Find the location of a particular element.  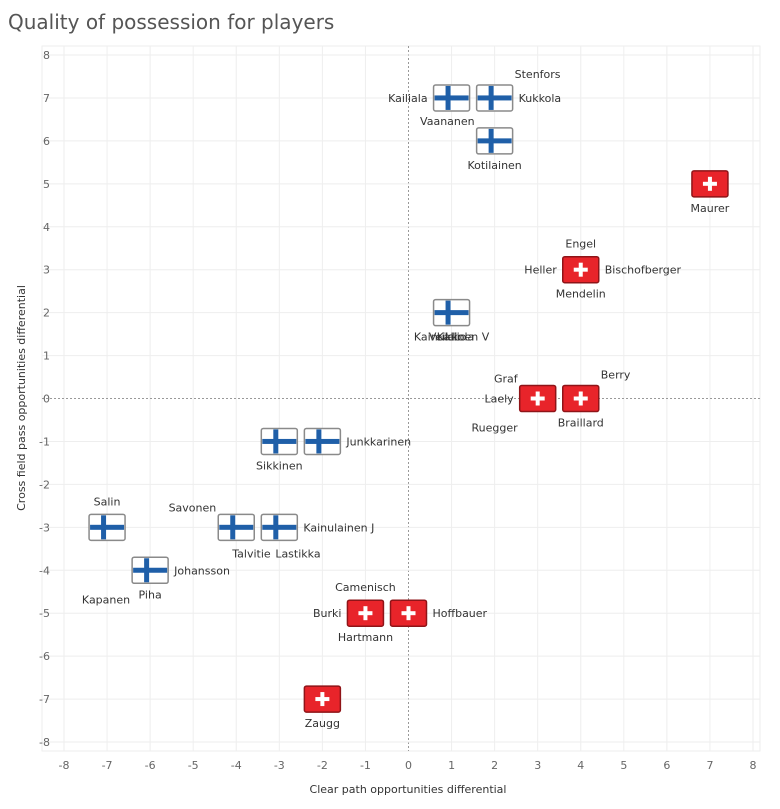

player-label: Kukkola is located at coordinates (540, 98).